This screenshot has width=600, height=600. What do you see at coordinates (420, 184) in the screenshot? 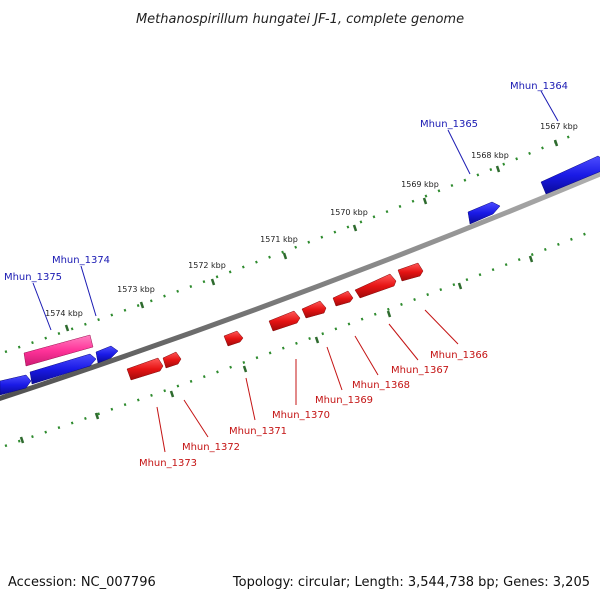
I see `tick-label: 1569 kbp` at bounding box center [420, 184].